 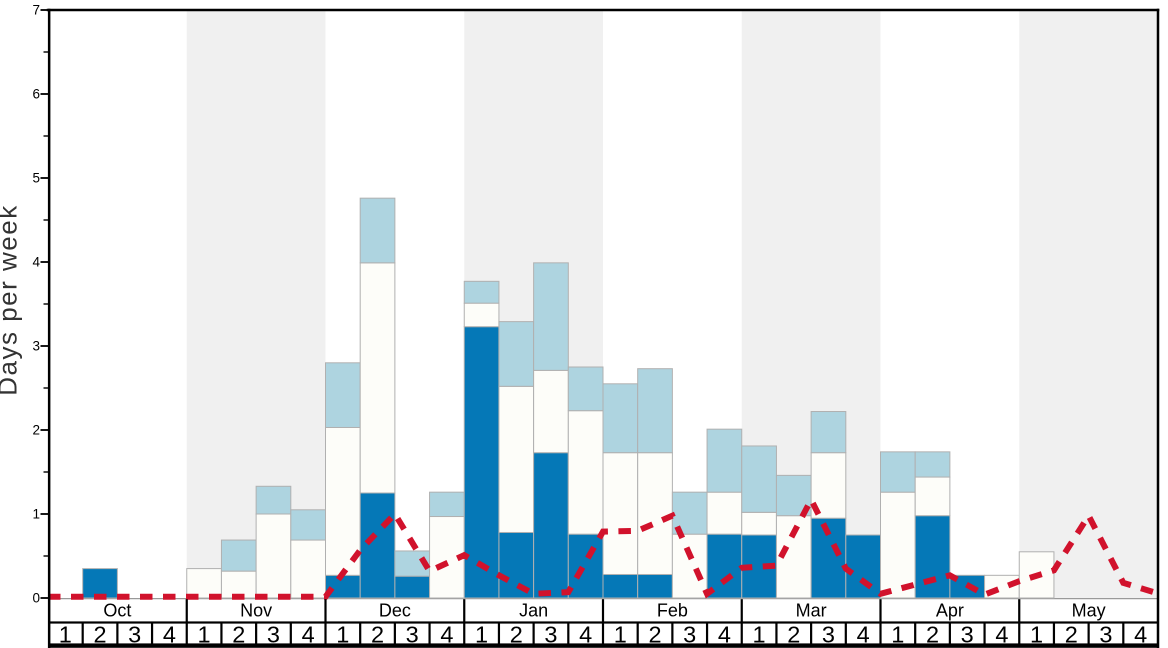 I want to click on svg-text: 6, so click(x=36, y=94).